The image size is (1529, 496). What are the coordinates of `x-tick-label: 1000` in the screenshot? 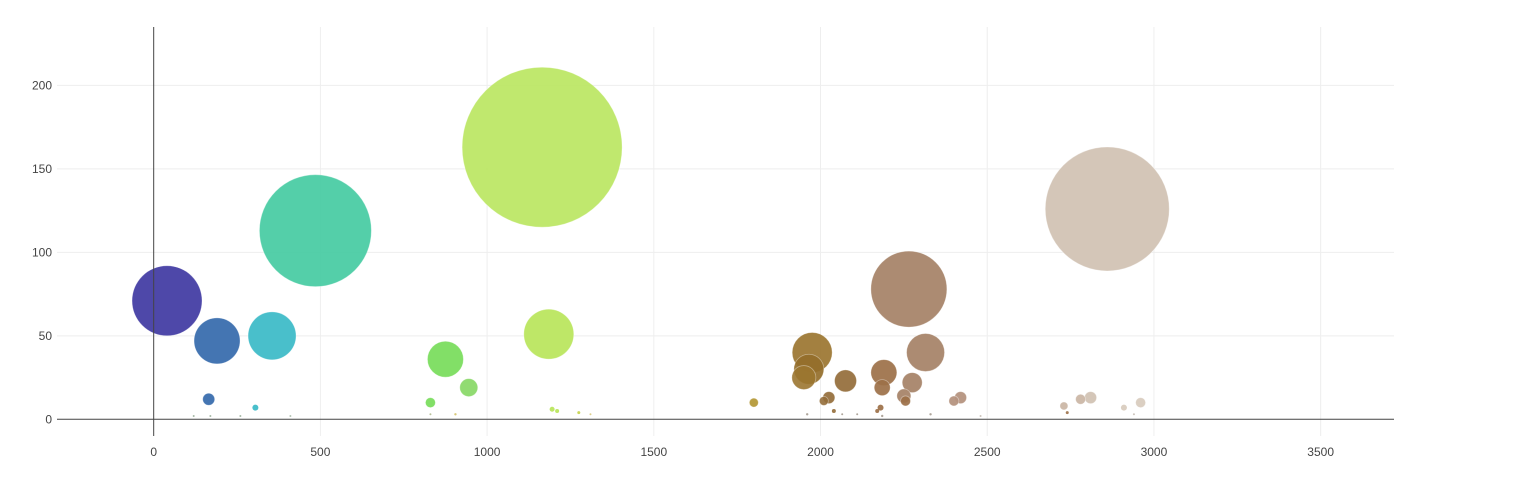 It's located at (487, 452).